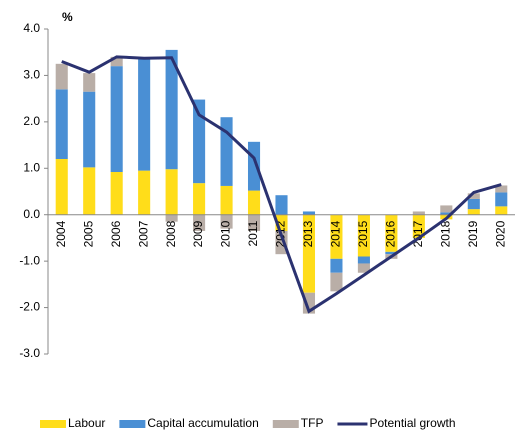  I want to click on x-tick-label: 2008, so click(171, 233).